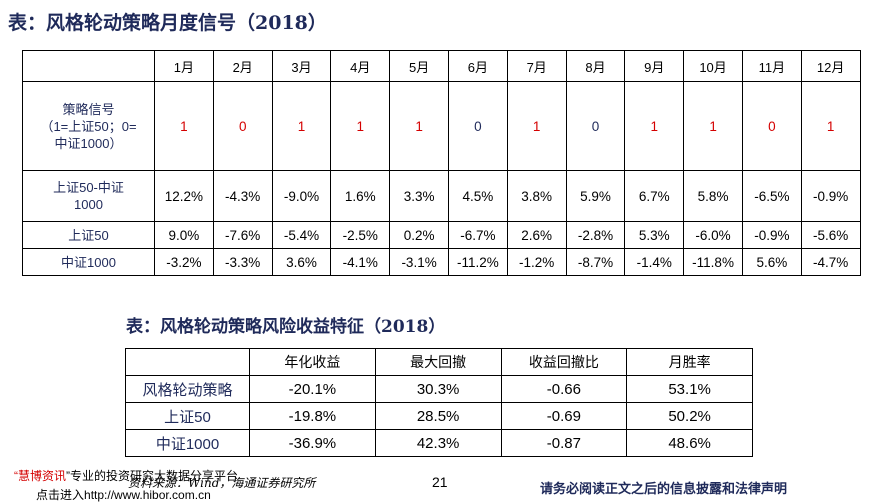 The image size is (872, 503). What do you see at coordinates (88, 204) in the screenshot?
I see `strategy-label-line: 1000` at bounding box center [88, 204].